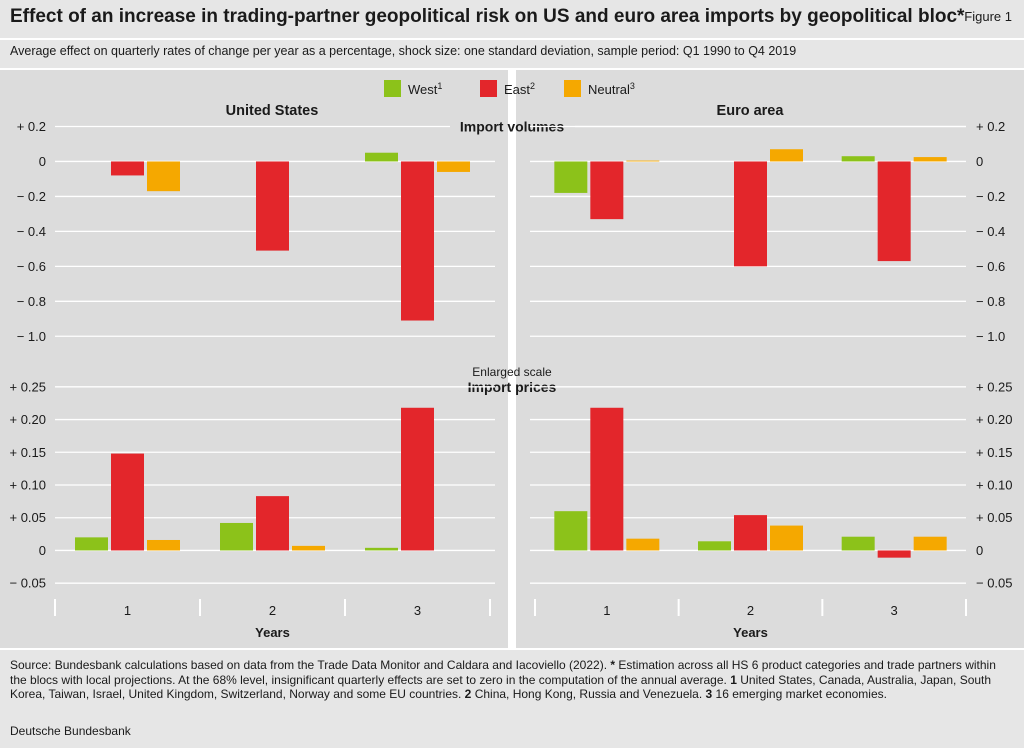 This screenshot has height=748, width=1024. What do you see at coordinates (417, 479) in the screenshot?
I see `bar-import-prices-united-states-year3-east` at bounding box center [417, 479].